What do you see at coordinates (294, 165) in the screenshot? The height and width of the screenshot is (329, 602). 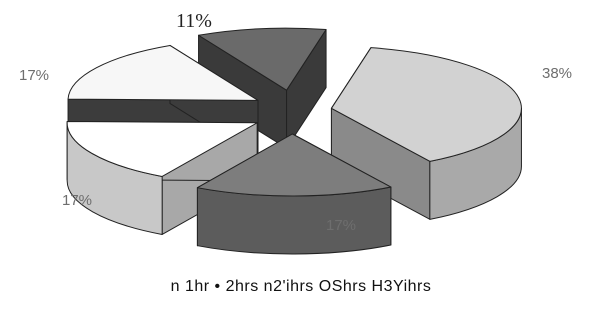 I see `slice-2-top` at bounding box center [294, 165].